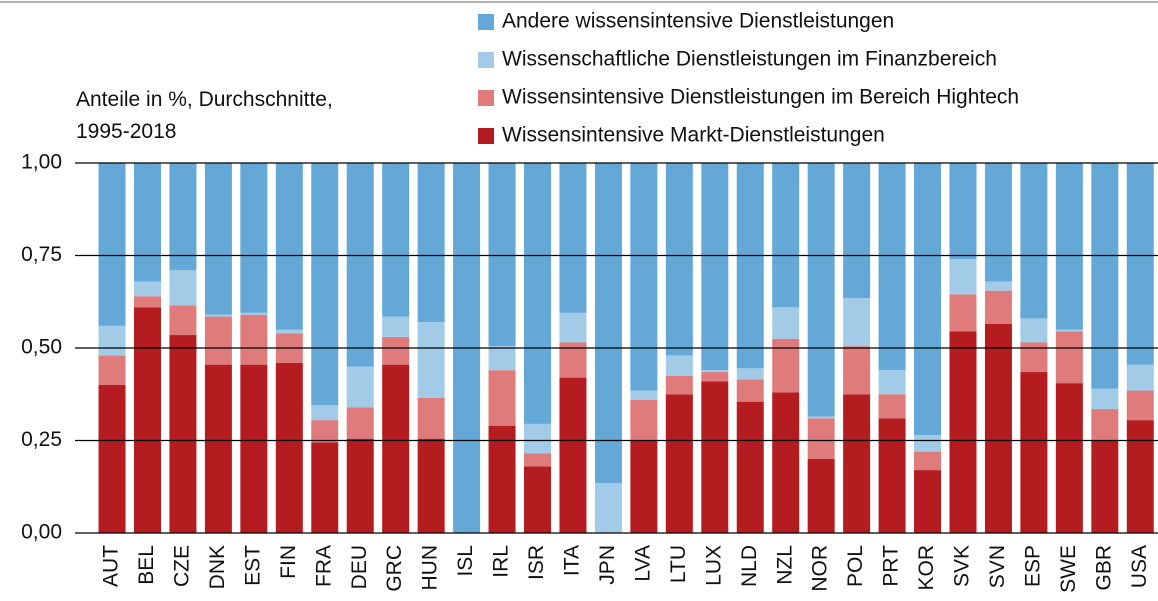 This screenshot has height=601, width=1158. Describe the element at coordinates (217, 567) in the screenshot. I see `x-tick-label: DNK` at that location.